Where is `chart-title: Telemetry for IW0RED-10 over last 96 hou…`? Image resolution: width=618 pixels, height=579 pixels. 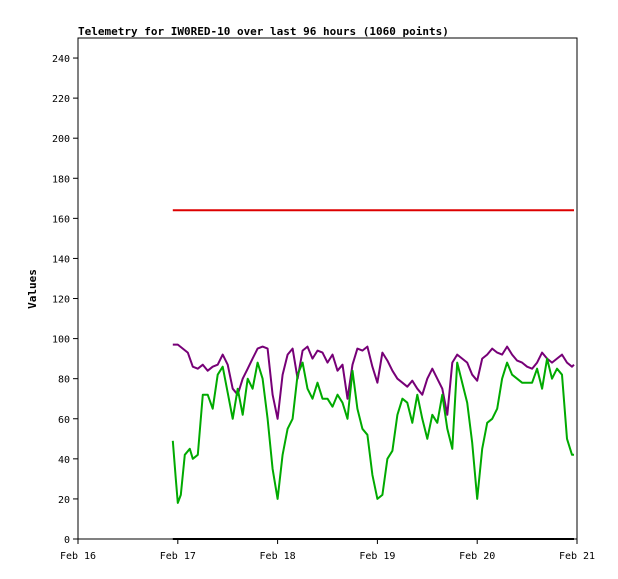 chart-title: Telemetry for IW0RED-10 over last 96 hou… is located at coordinates (263, 31).